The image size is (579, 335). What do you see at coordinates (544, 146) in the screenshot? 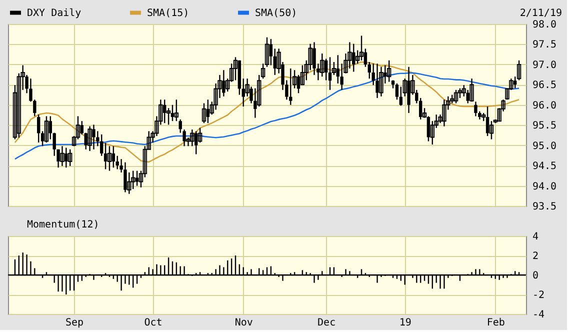
I see `y-tick-label: 95.0` at bounding box center [544, 146].